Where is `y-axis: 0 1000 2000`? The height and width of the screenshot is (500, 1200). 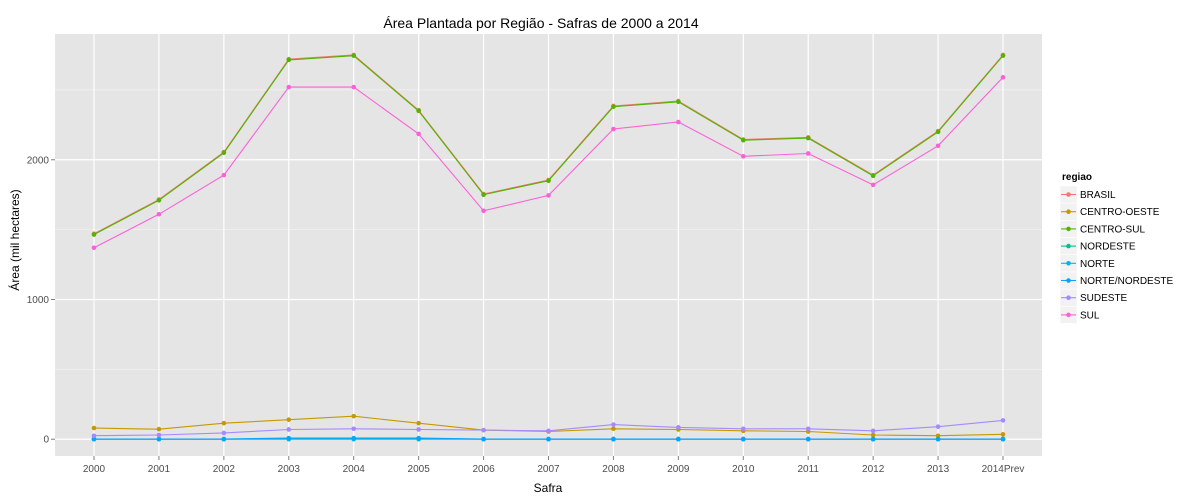
y-axis: 0 1000 2000 is located at coordinates (41, 300).